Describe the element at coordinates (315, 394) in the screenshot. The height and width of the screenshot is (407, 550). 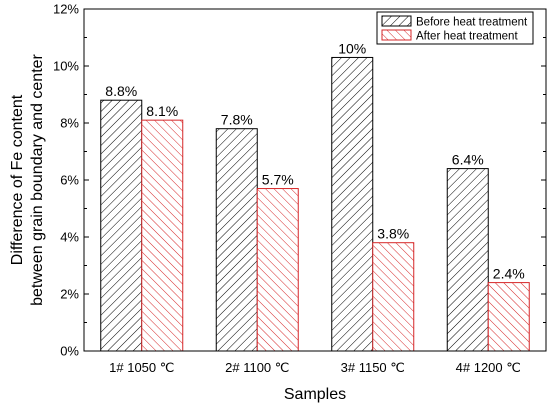
I see `x-axis-title: Samples` at that location.